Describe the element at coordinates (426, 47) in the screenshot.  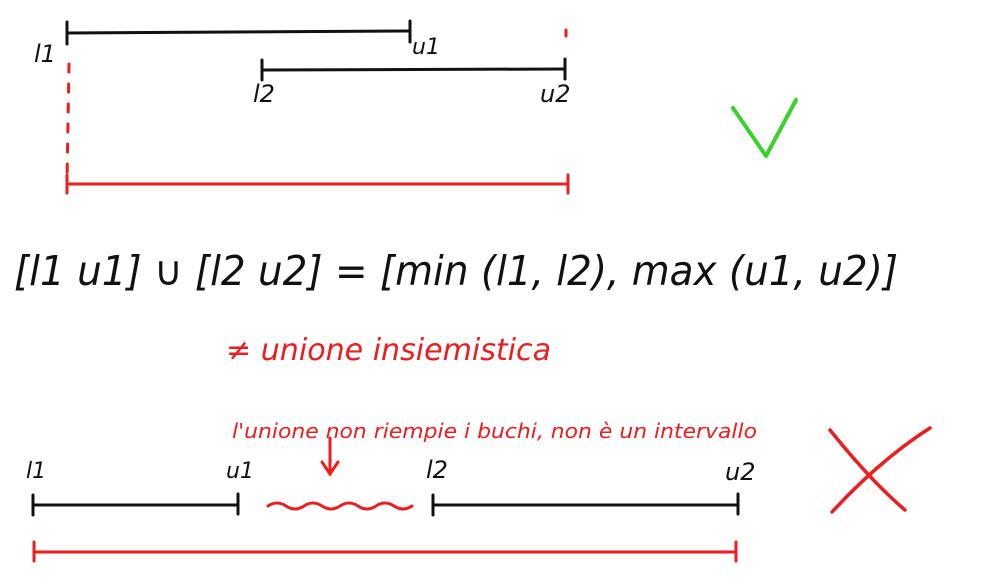
I see `top-label-u1: u1` at that location.